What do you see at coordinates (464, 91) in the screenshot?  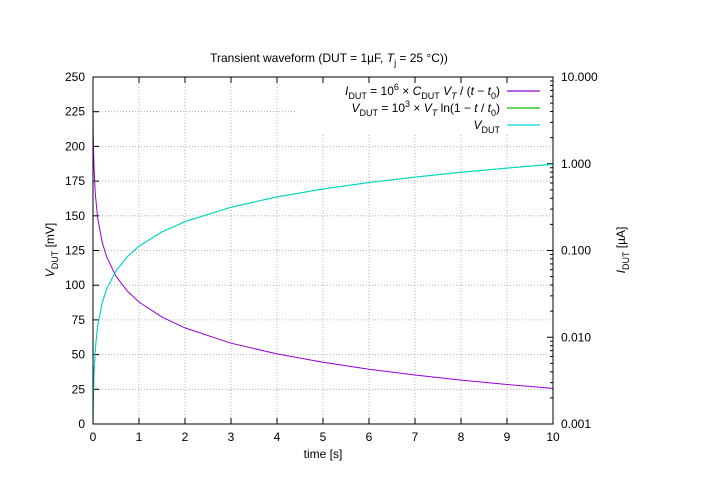 I see `legend-label-part: / (` at bounding box center [464, 91].